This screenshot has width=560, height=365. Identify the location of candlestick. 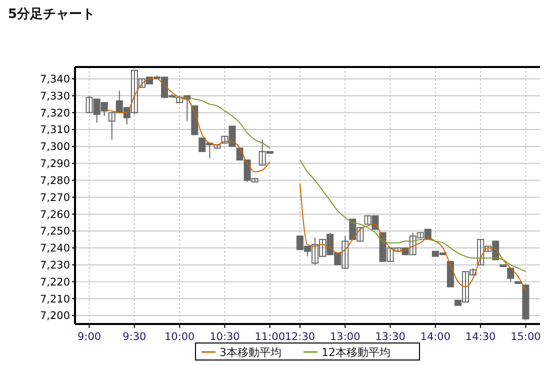
(510, 275).